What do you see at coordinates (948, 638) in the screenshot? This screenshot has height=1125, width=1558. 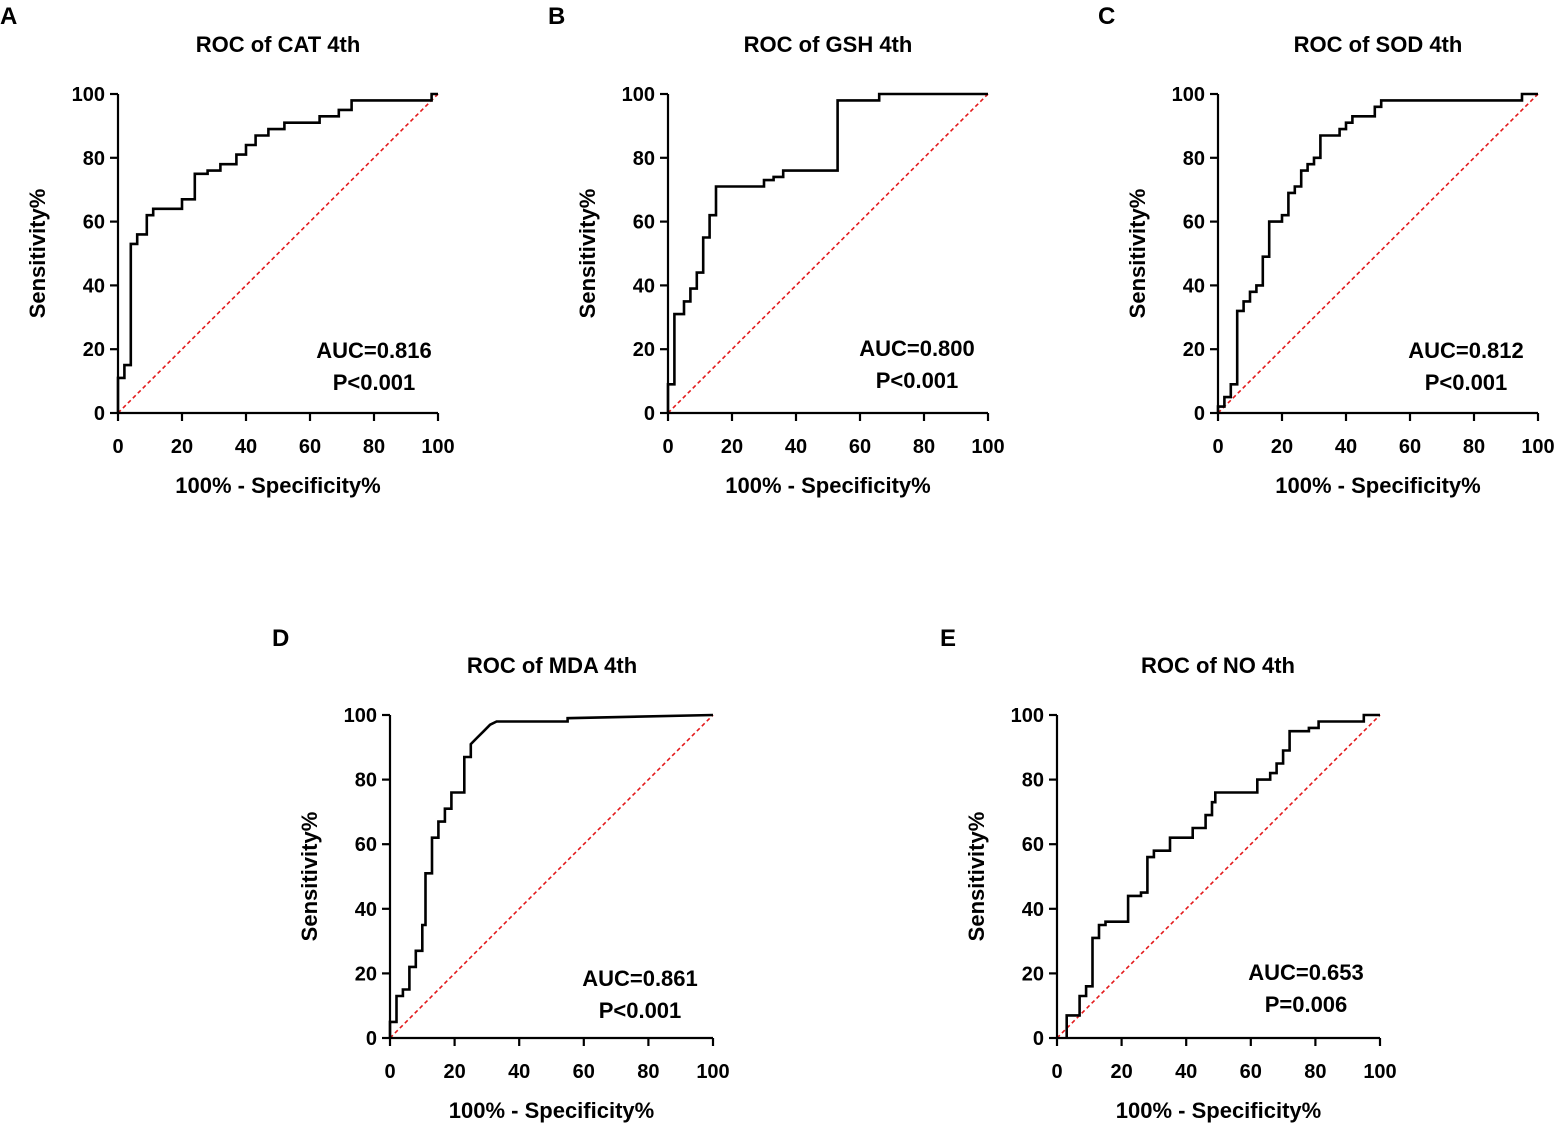 I see `panel-letter: E` at bounding box center [948, 638].